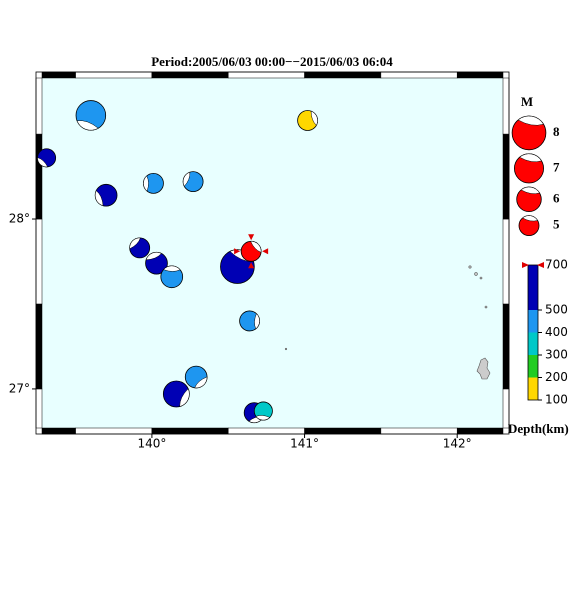 This screenshot has height=600, width=585. I want to click on depth-label: Depth(km), so click(538, 428).